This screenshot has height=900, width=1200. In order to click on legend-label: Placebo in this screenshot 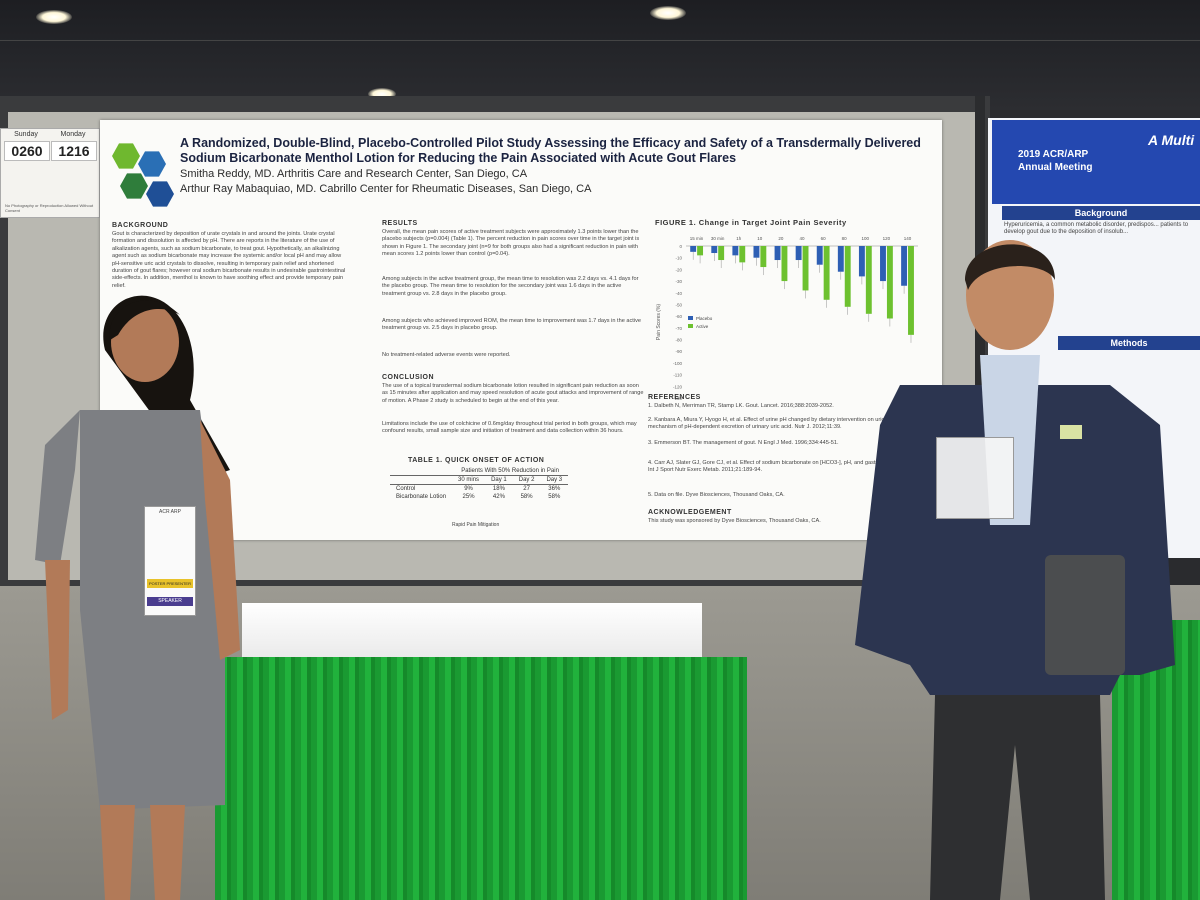, I will do `click(704, 318)`.